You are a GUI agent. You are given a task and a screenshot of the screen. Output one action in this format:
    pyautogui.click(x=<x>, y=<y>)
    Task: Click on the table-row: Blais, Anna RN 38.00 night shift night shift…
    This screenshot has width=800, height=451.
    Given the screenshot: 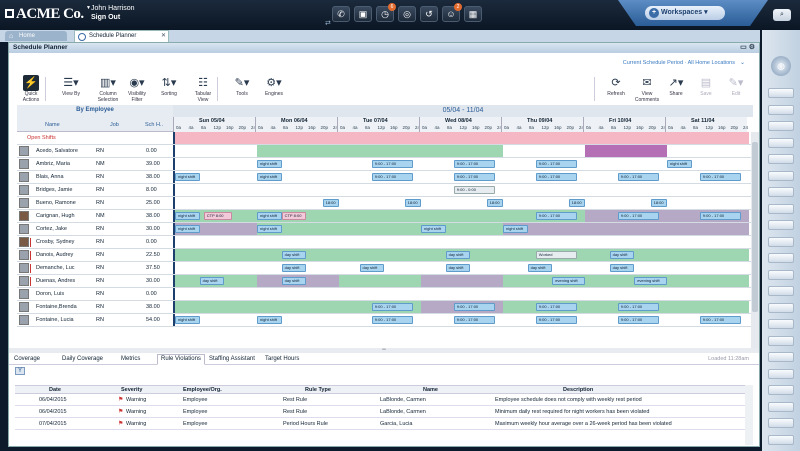 What is the action you would take?
    pyautogui.click(x=387, y=177)
    